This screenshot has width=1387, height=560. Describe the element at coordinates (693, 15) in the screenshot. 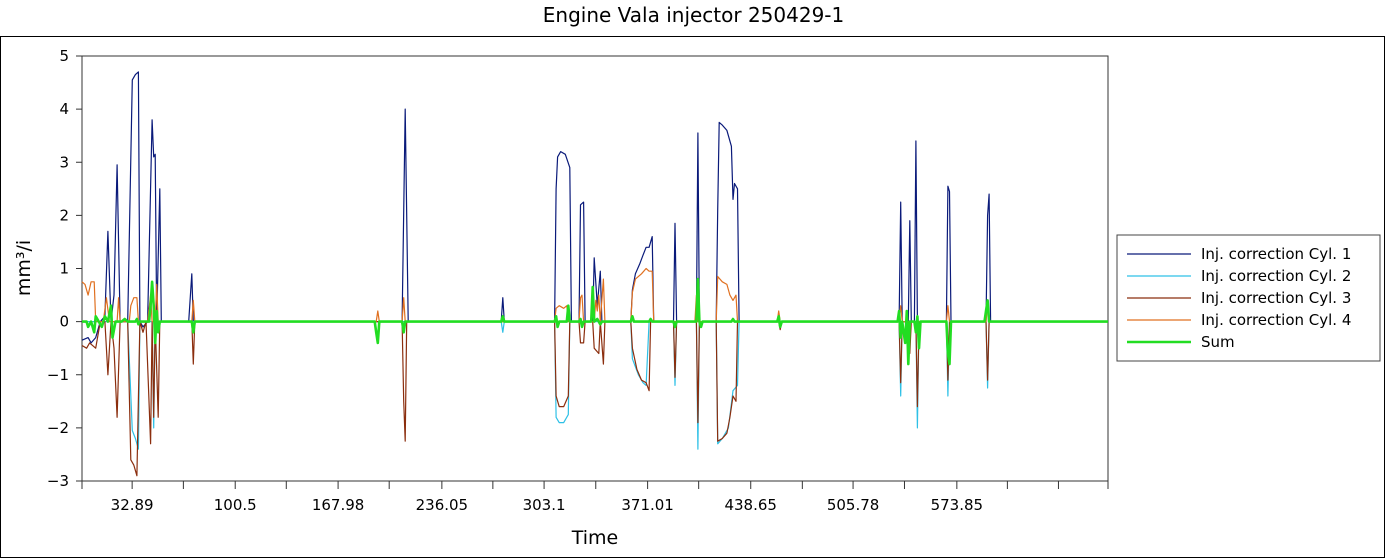

I see `chart-title: Engine Vala injector 250429-1` at that location.